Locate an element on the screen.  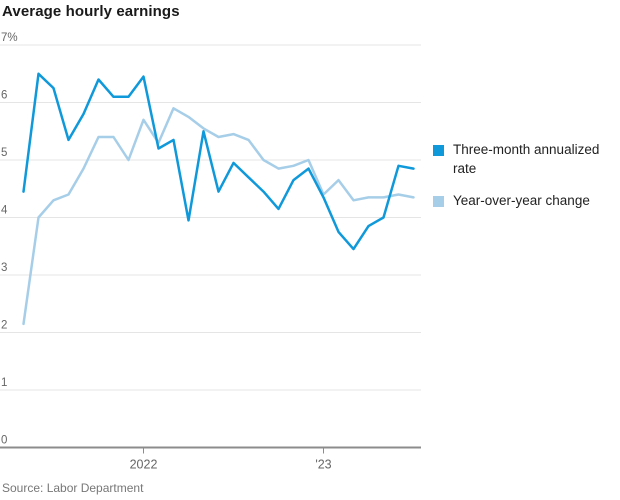
y-axis-tick-label: 1 is located at coordinates (4, 383).